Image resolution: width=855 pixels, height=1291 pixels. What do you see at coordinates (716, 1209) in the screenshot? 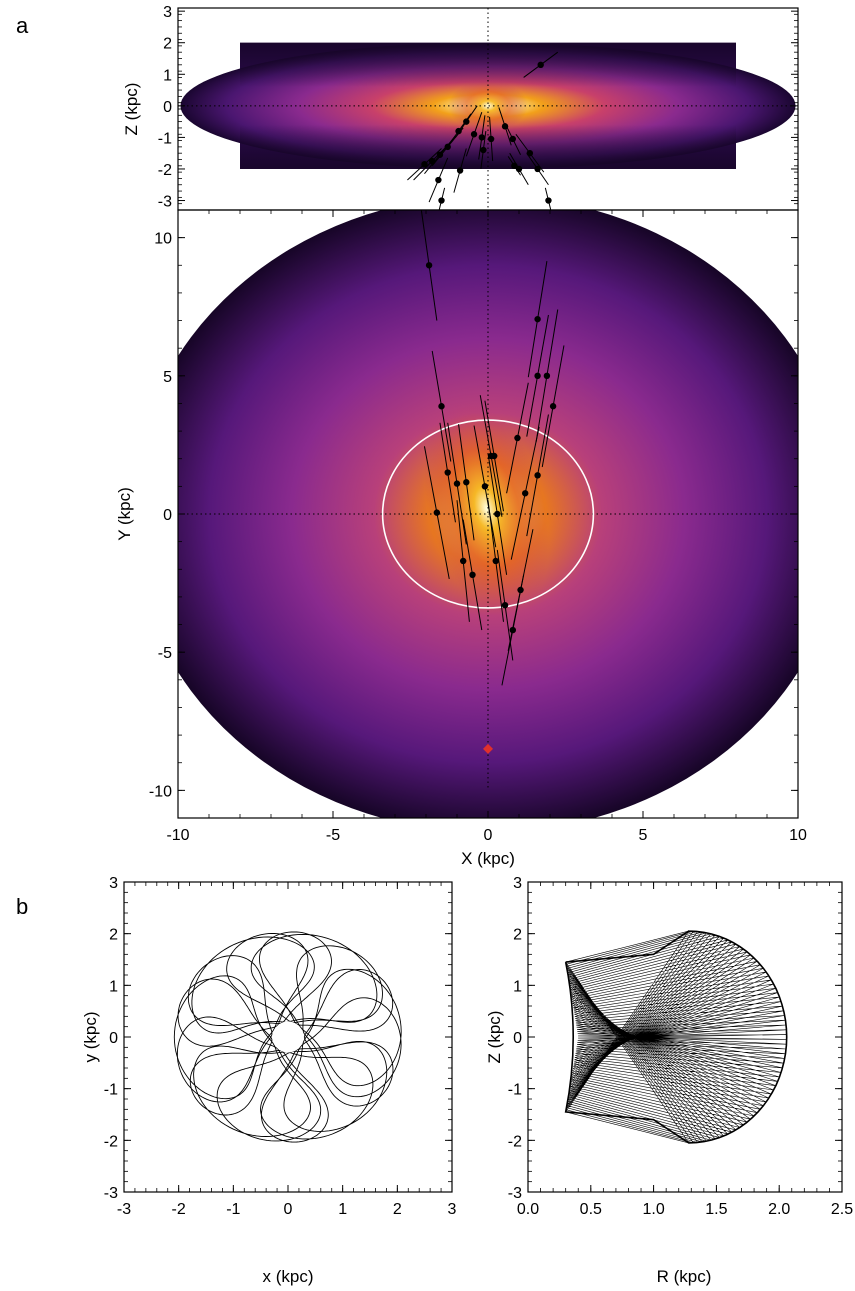
I see `x-tick-label: 1.5` at bounding box center [716, 1209].